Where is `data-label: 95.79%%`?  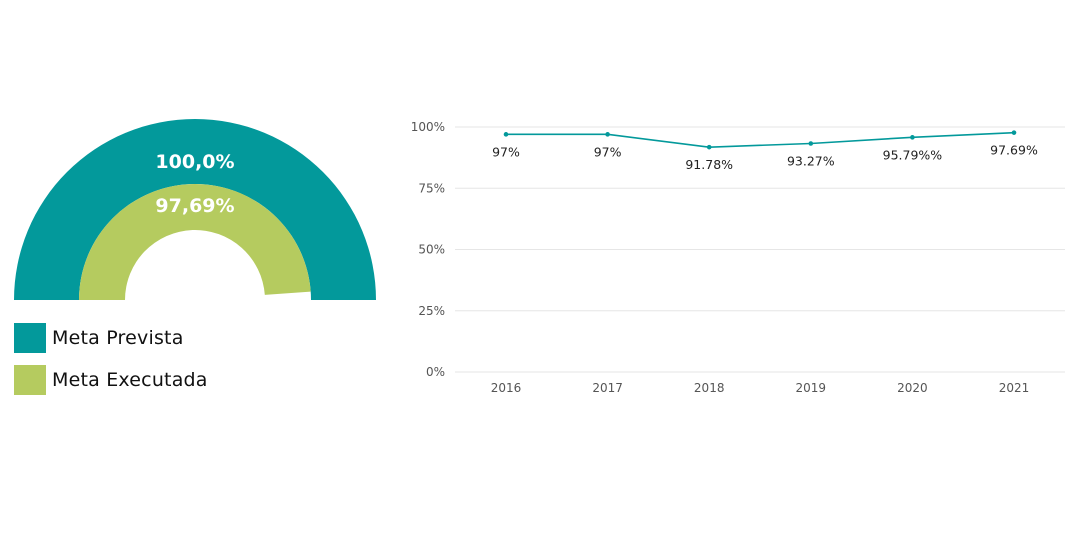
data-label: 95.79%% is located at coordinates (913, 154).